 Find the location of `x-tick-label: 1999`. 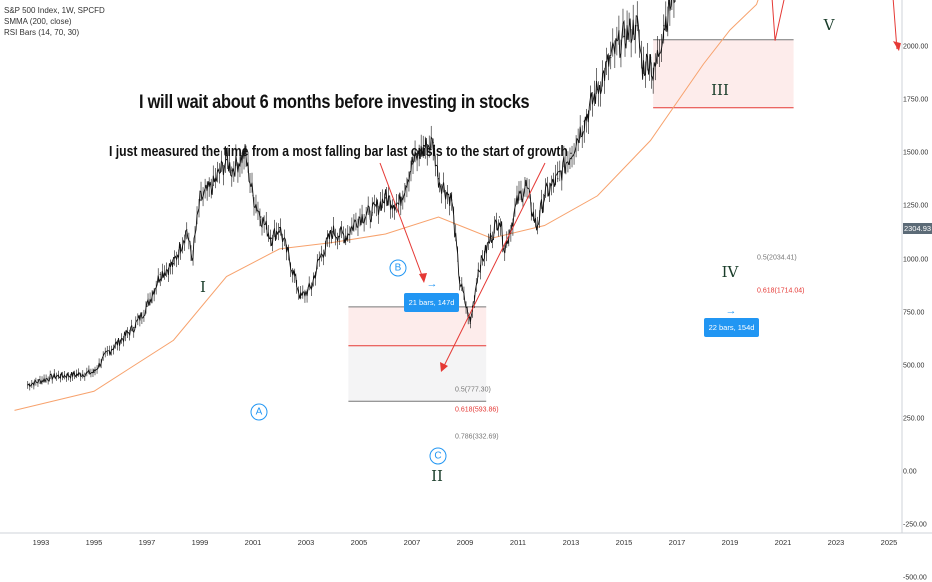

x-tick-label: 1999 is located at coordinates (200, 542).